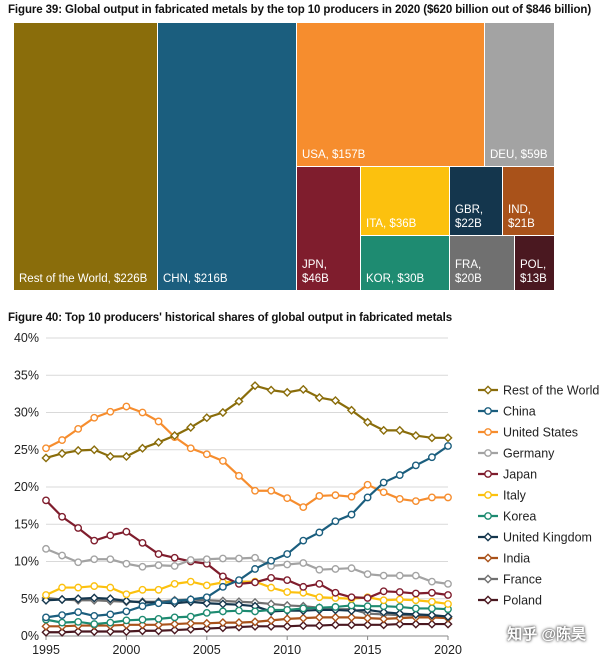 This screenshot has height=664, width=600. I want to click on treemap-tile-rest-of-the-world: Rest of the World, $226B, so click(85, 156).